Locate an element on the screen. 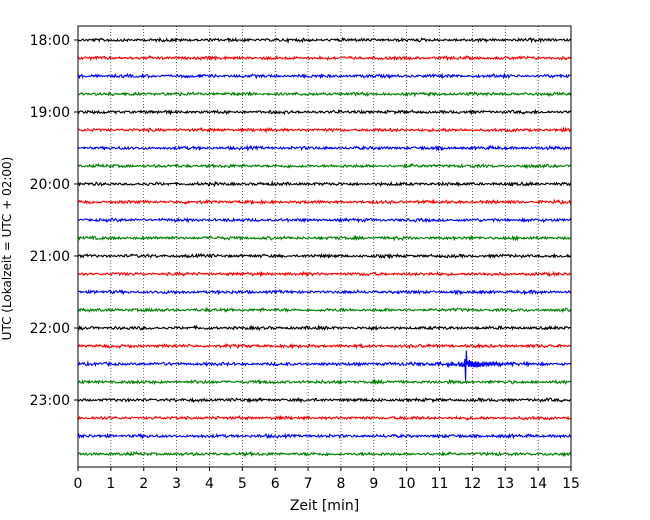 This screenshot has height=520, width=650. y-tick-label: 23:00 is located at coordinates (50, 401).